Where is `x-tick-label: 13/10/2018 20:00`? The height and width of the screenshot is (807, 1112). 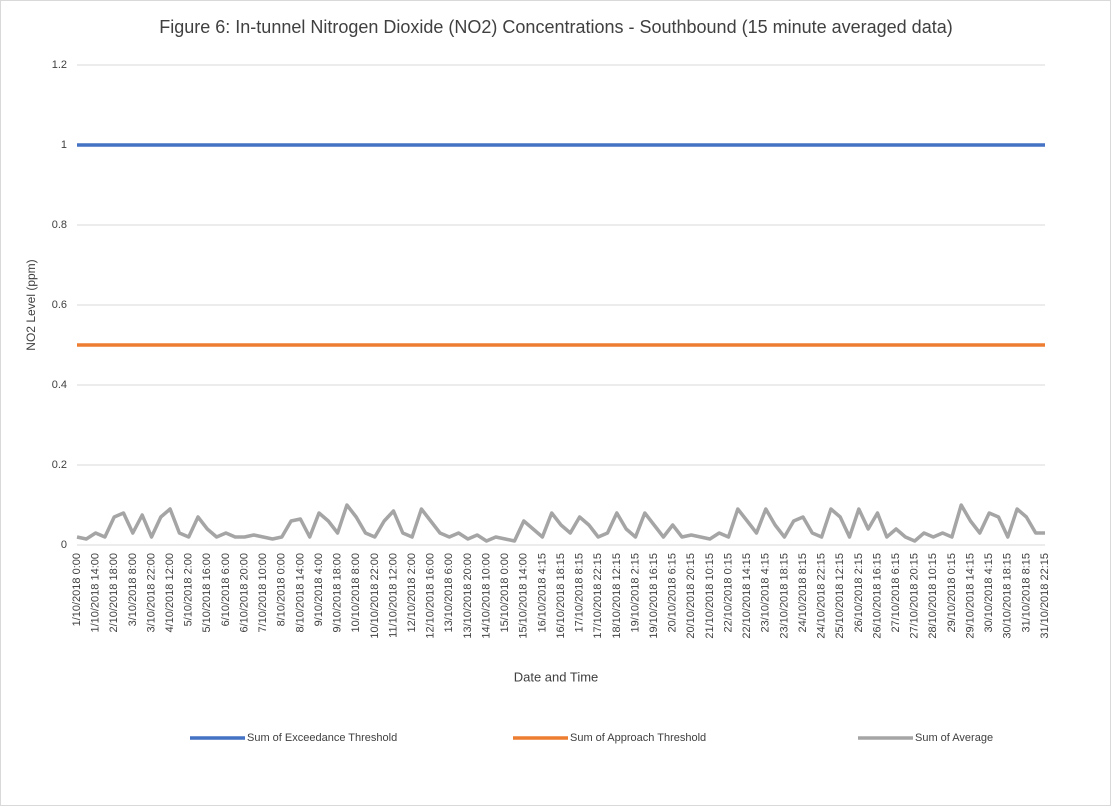 x-tick-label: 13/10/2018 20:00 is located at coordinates (468, 596).